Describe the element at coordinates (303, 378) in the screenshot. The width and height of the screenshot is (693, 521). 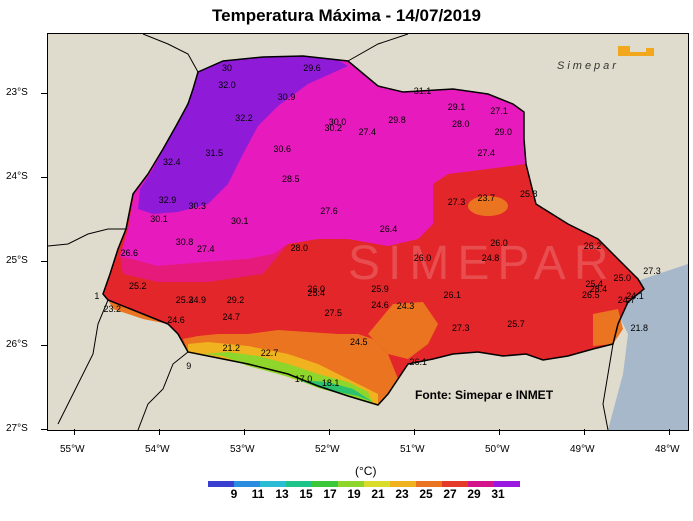
I see `station-value: 17.0` at that location.